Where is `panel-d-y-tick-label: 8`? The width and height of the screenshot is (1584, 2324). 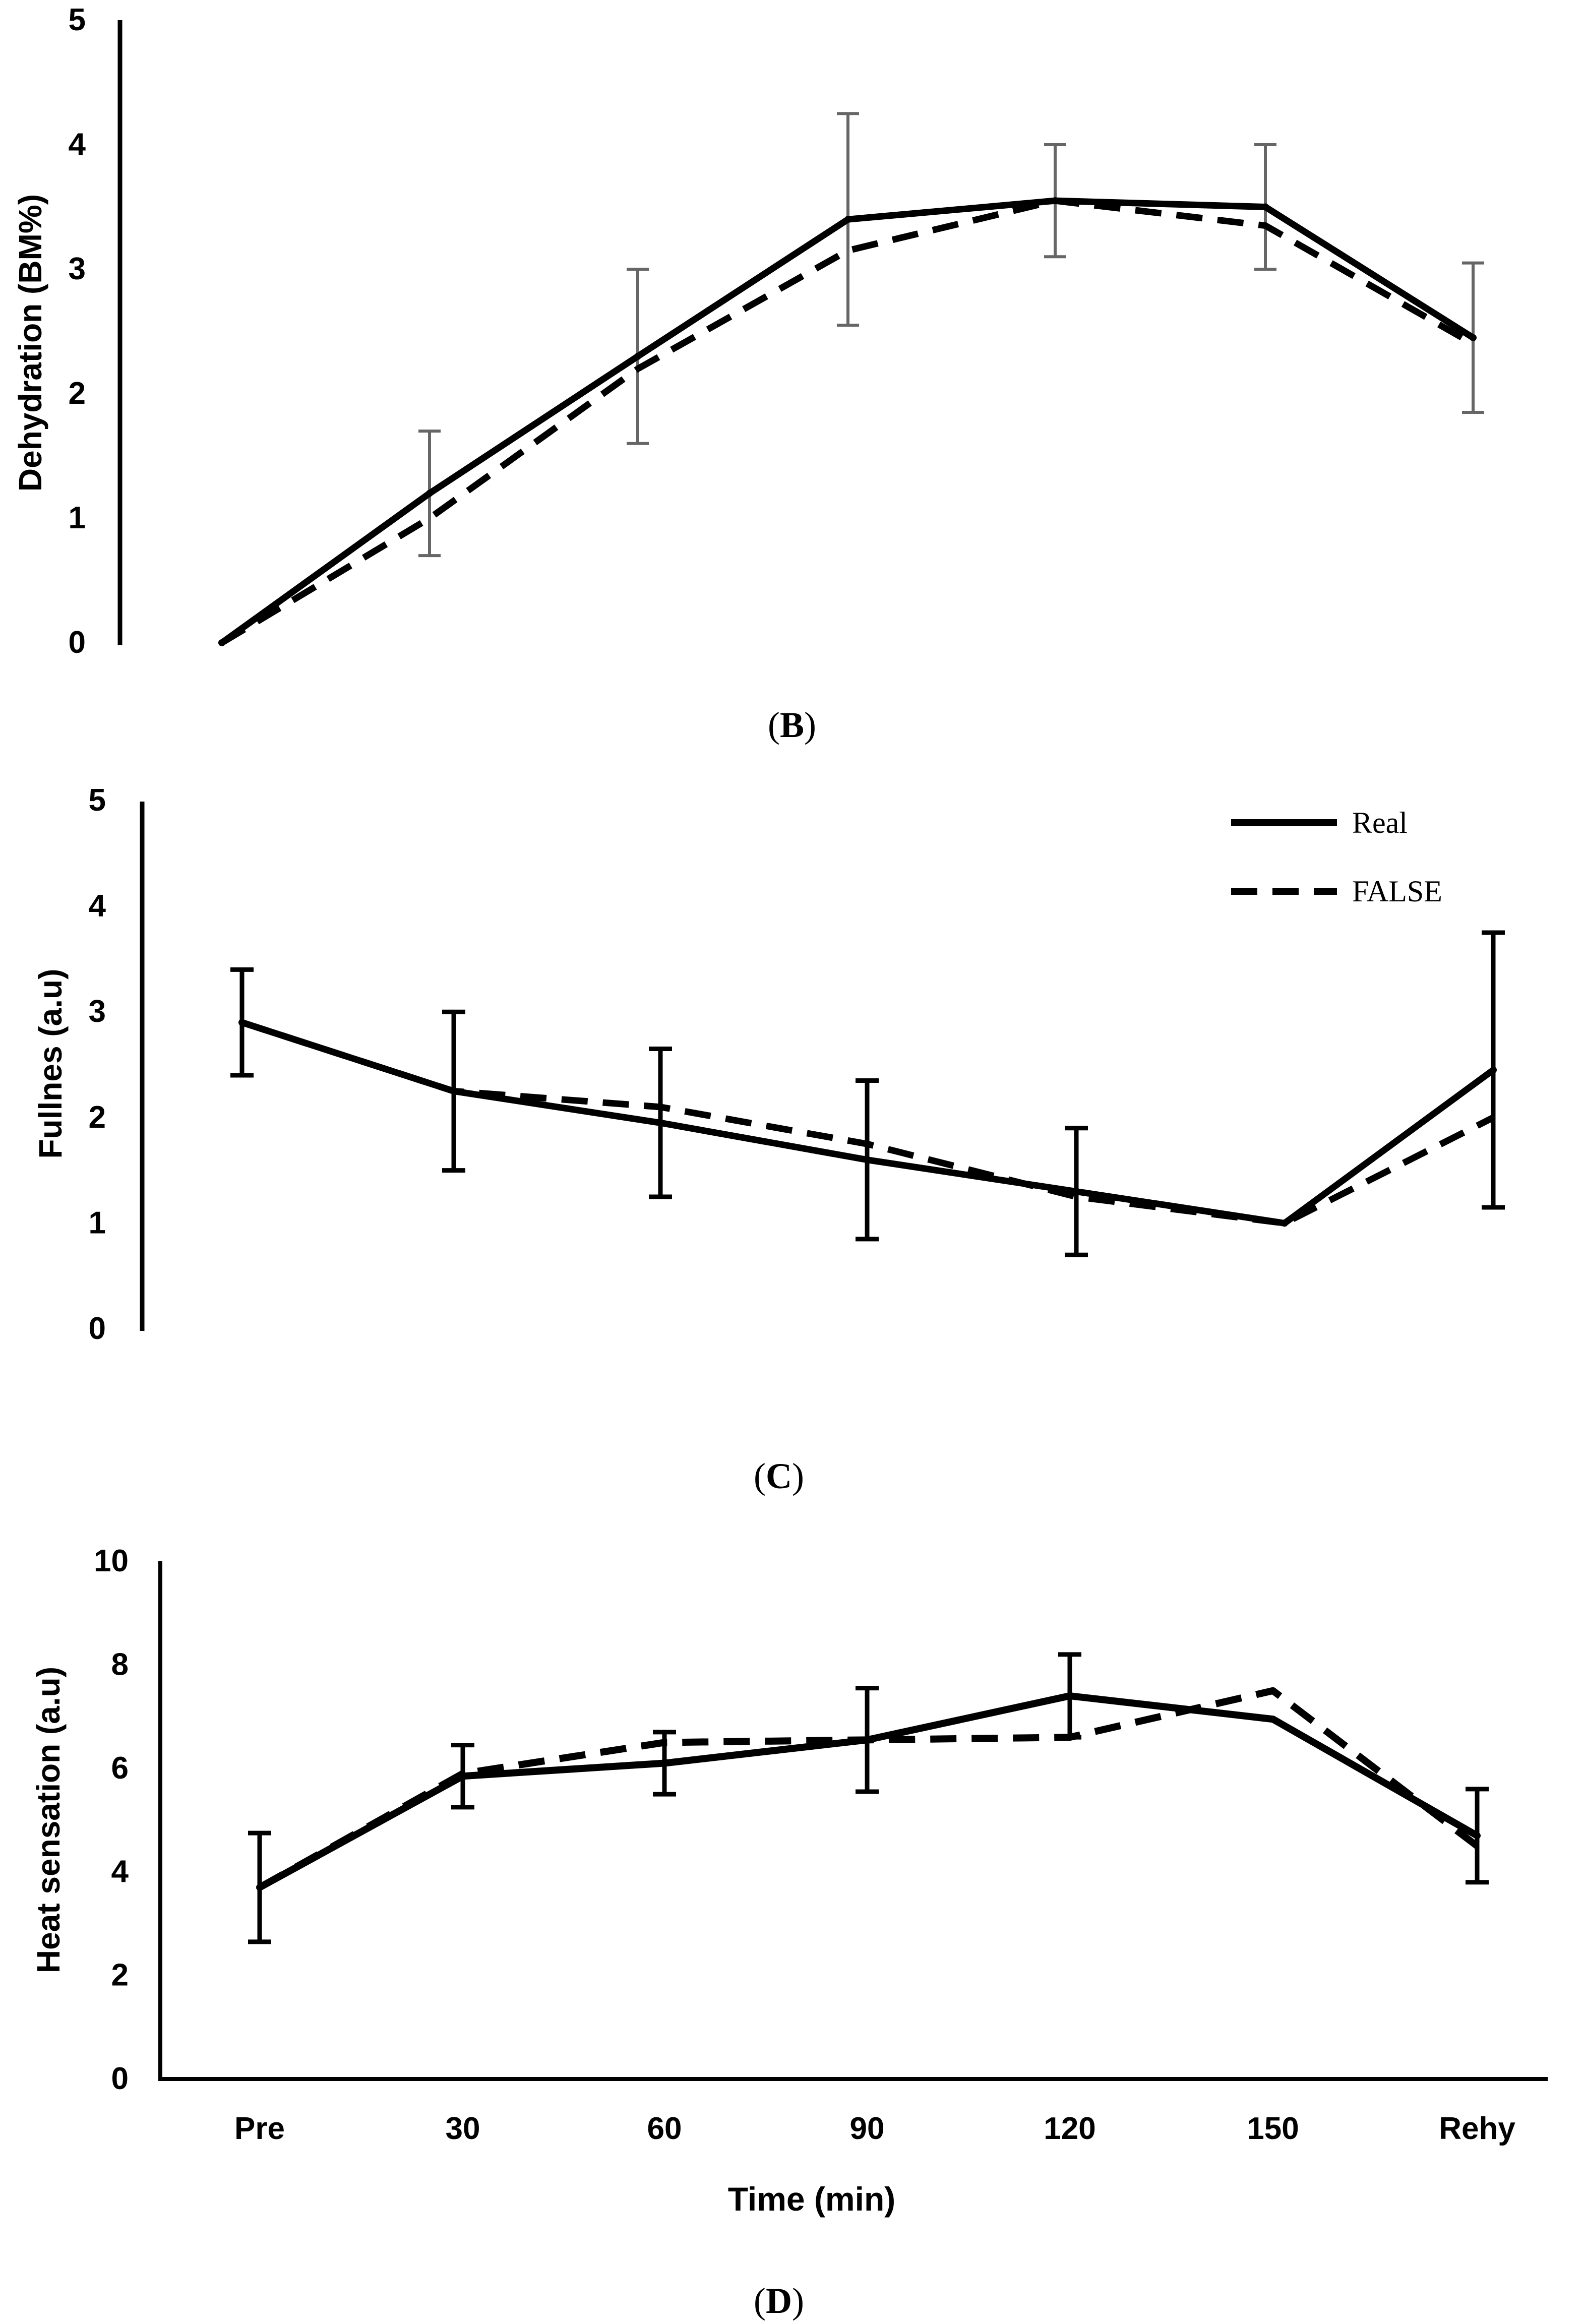
panel-d-y-tick-label: 8 is located at coordinates (120, 1664).